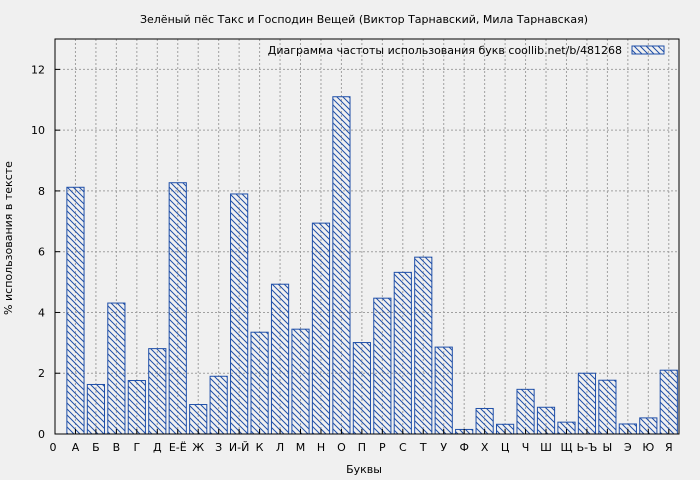 This screenshot has width=700, height=480. What do you see at coordinates (463, 447) in the screenshot?
I see `x-tick-label: Ф` at bounding box center [463, 447].